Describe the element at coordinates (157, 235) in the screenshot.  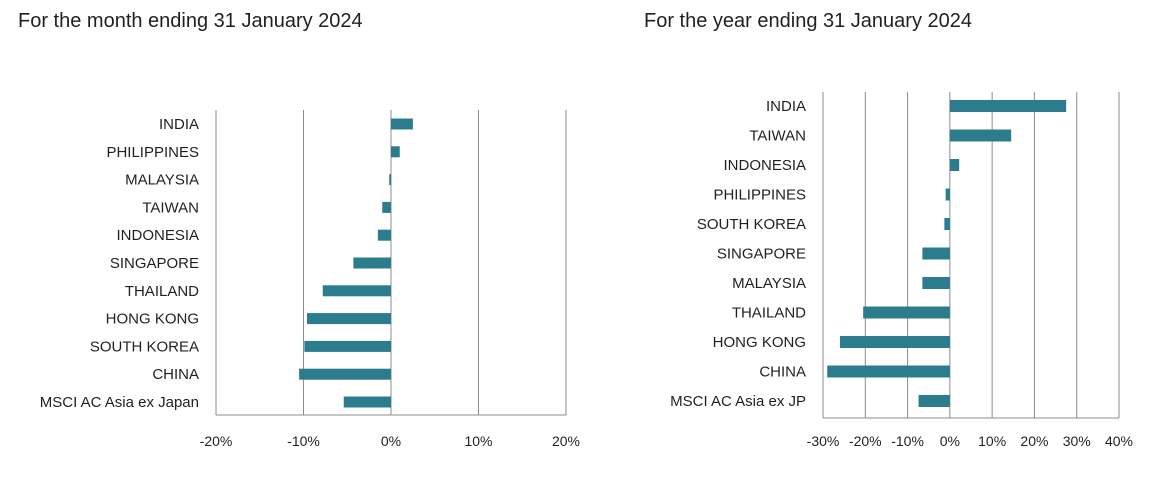
I see `monthly-category-label: INDONESIA` at that location.